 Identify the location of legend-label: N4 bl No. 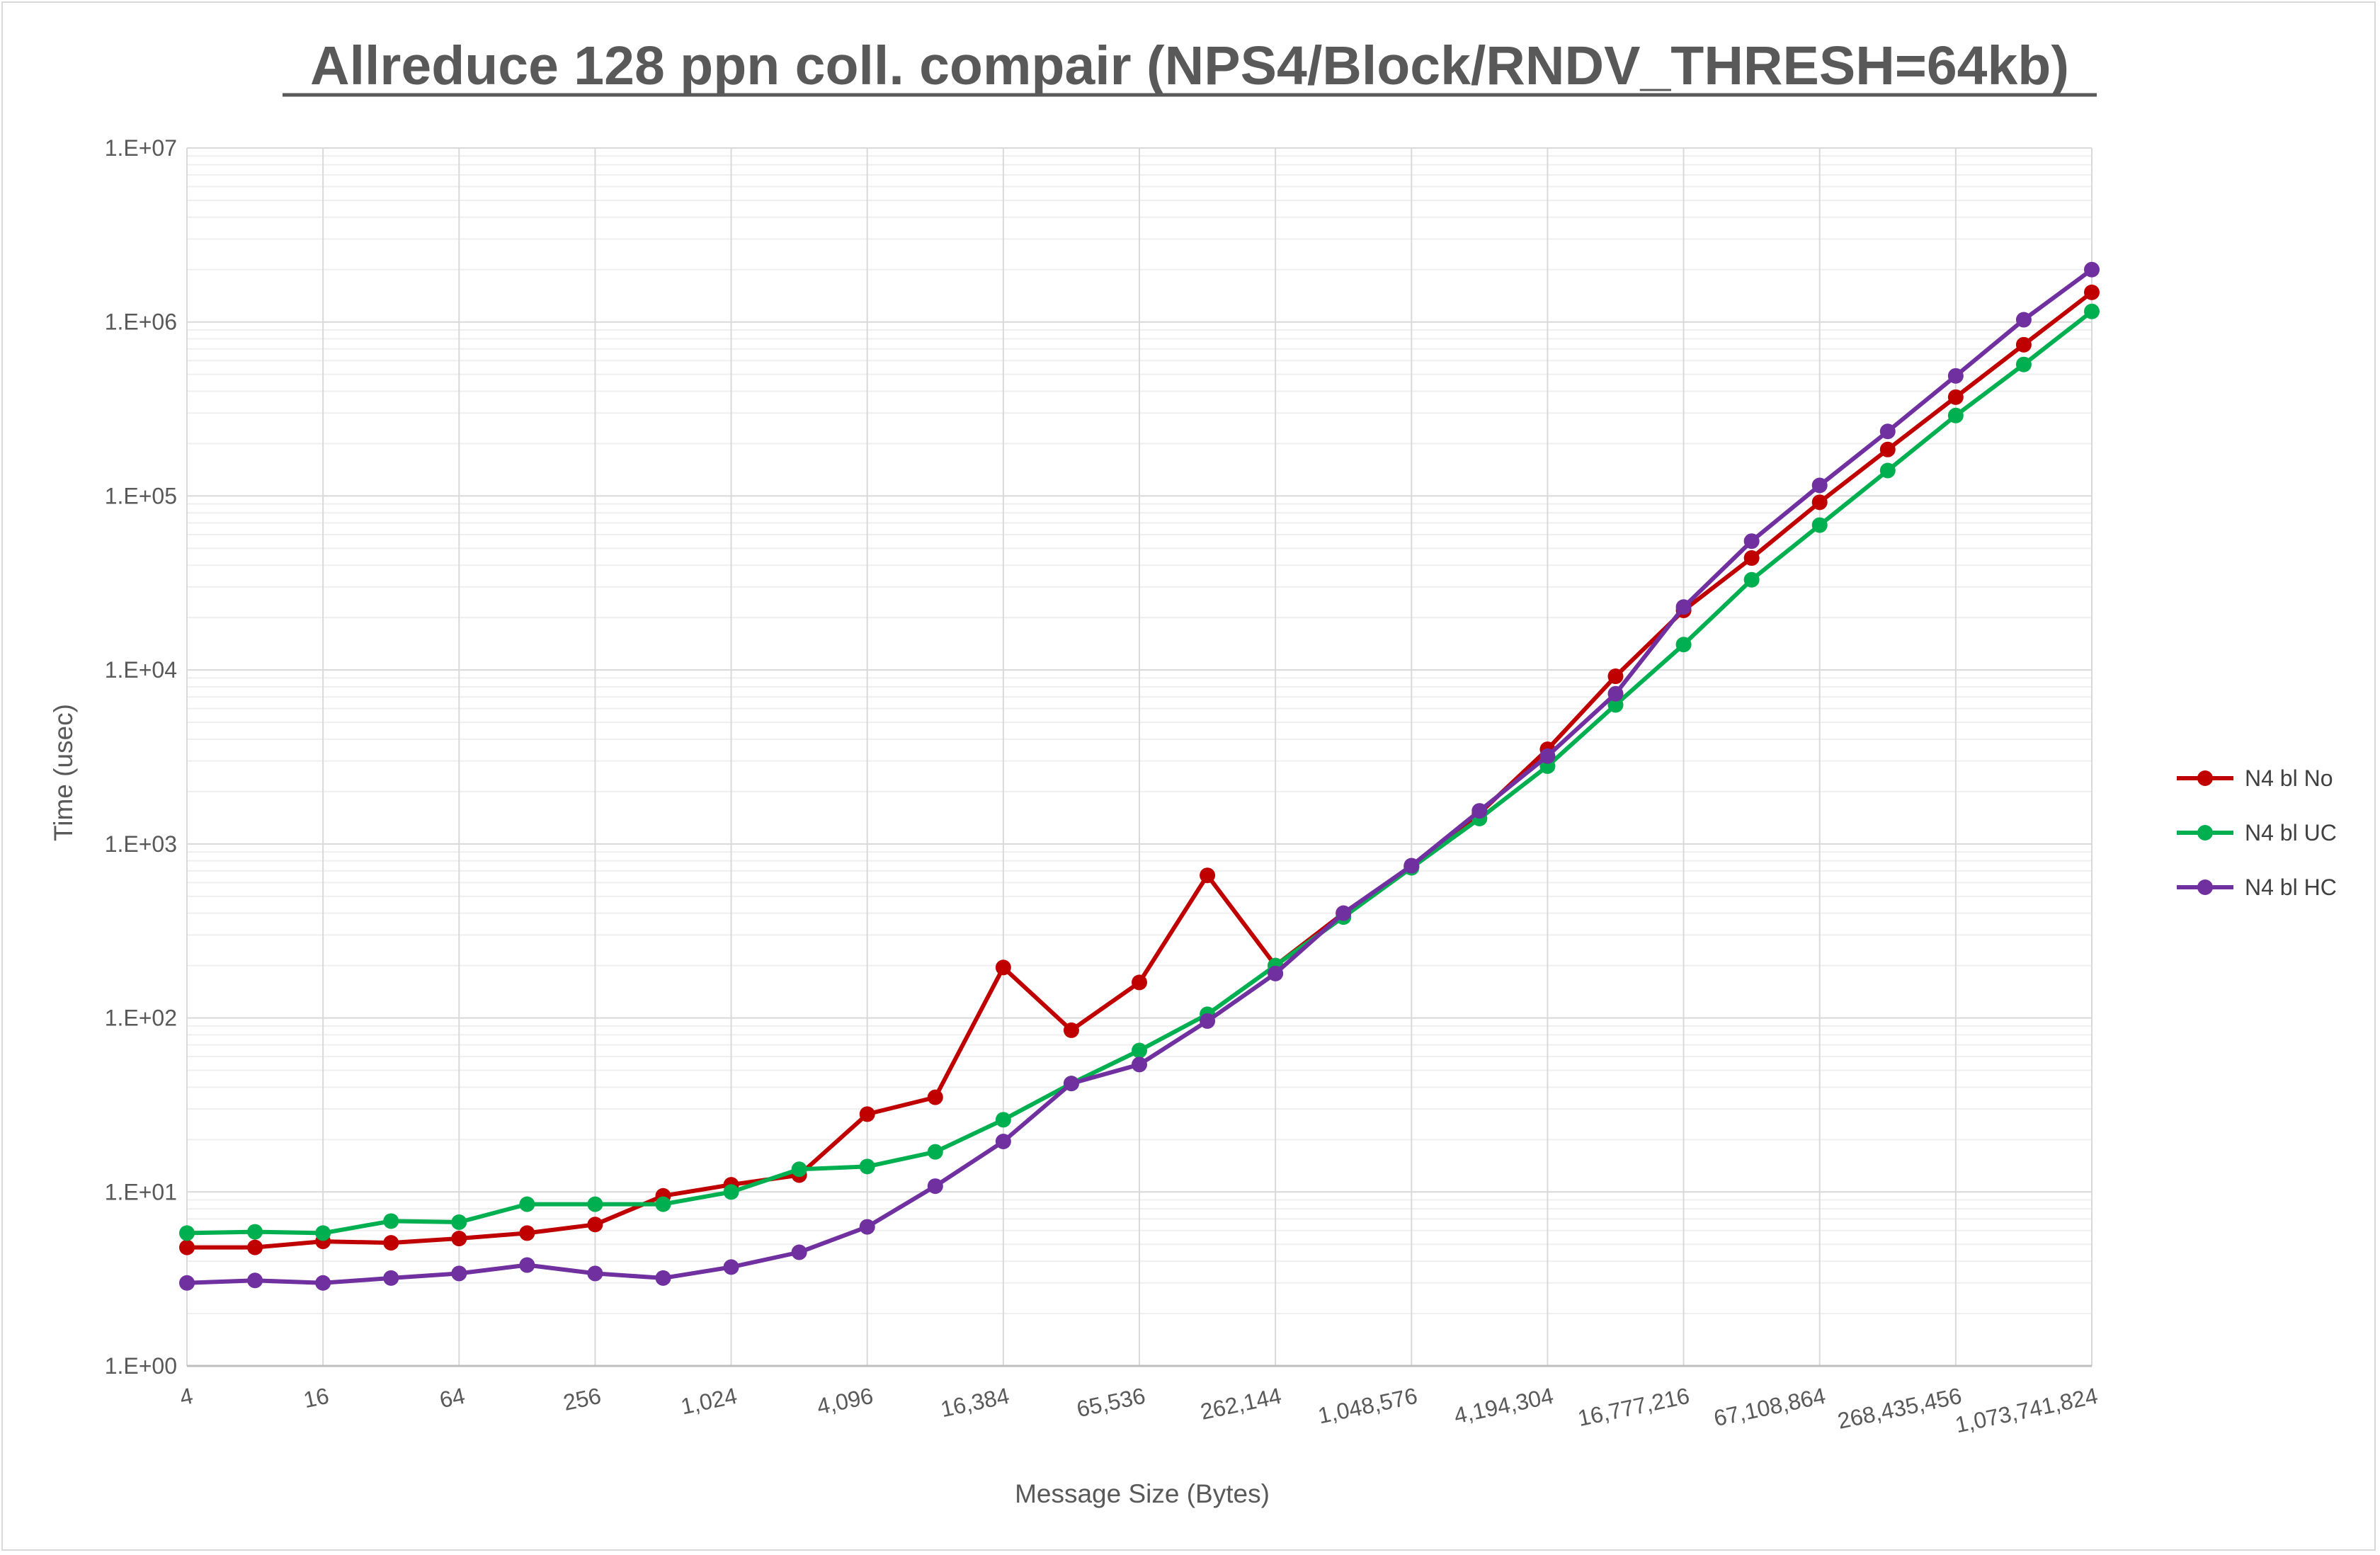
(2289, 778).